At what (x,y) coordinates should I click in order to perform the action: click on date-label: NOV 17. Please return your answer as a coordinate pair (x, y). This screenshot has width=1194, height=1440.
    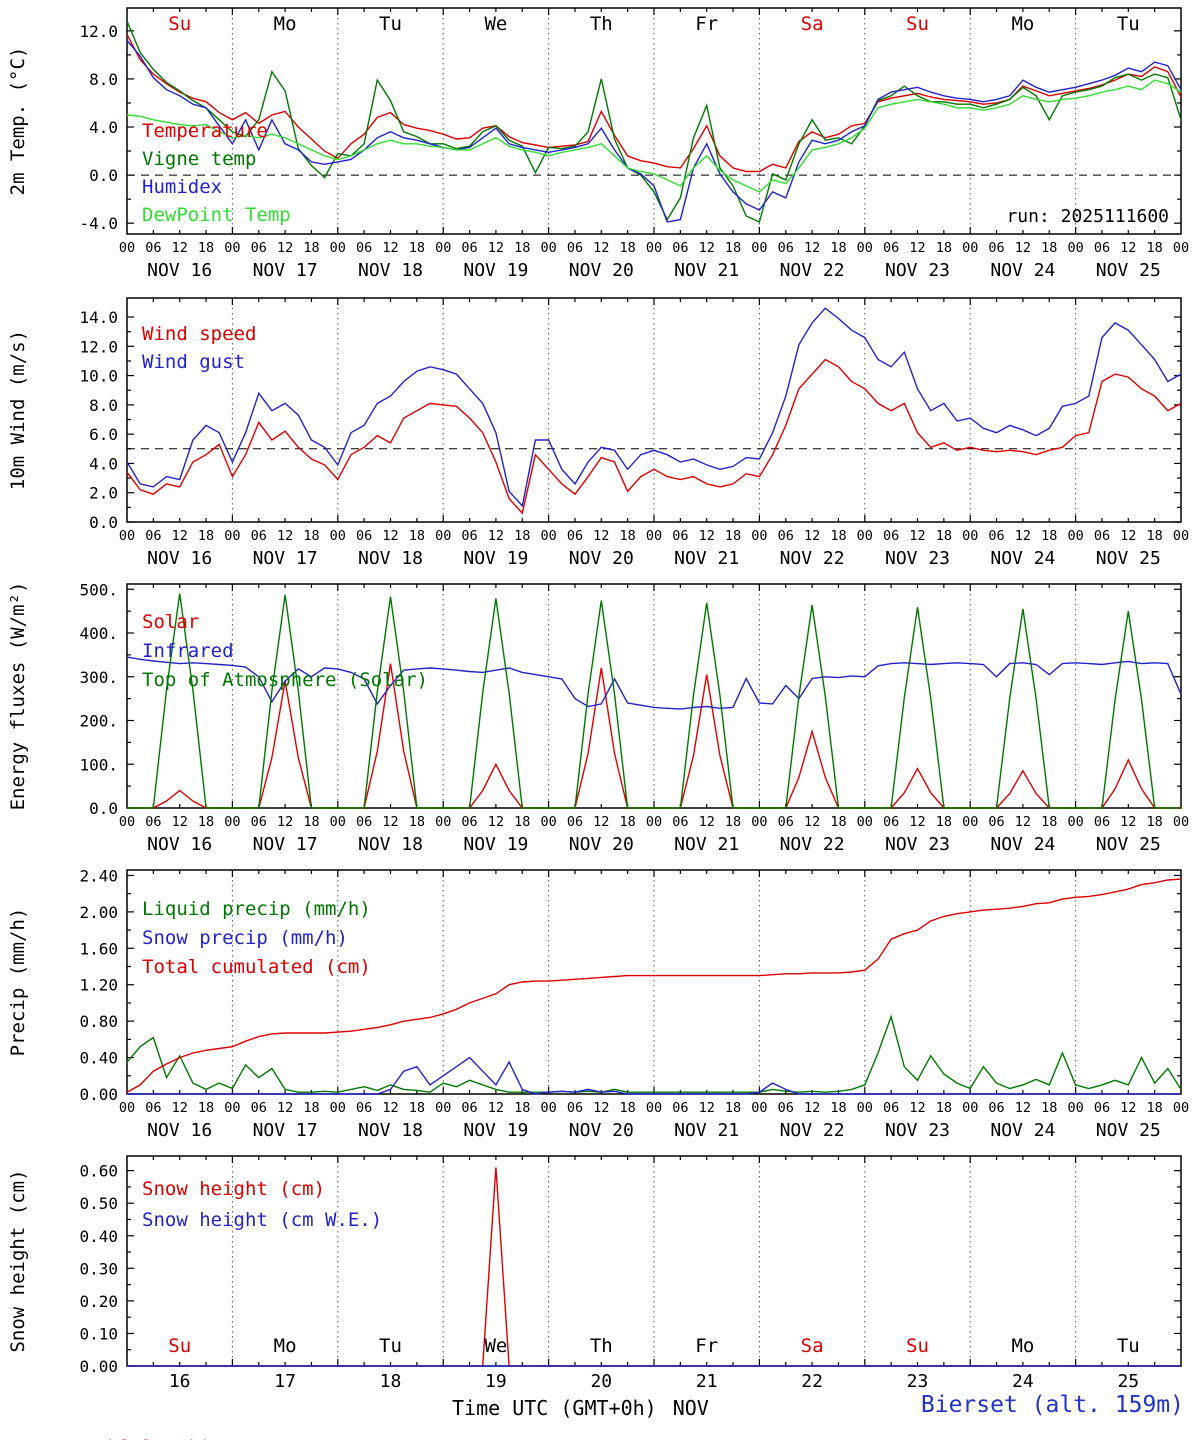
    Looking at the image, I should click on (285, 844).